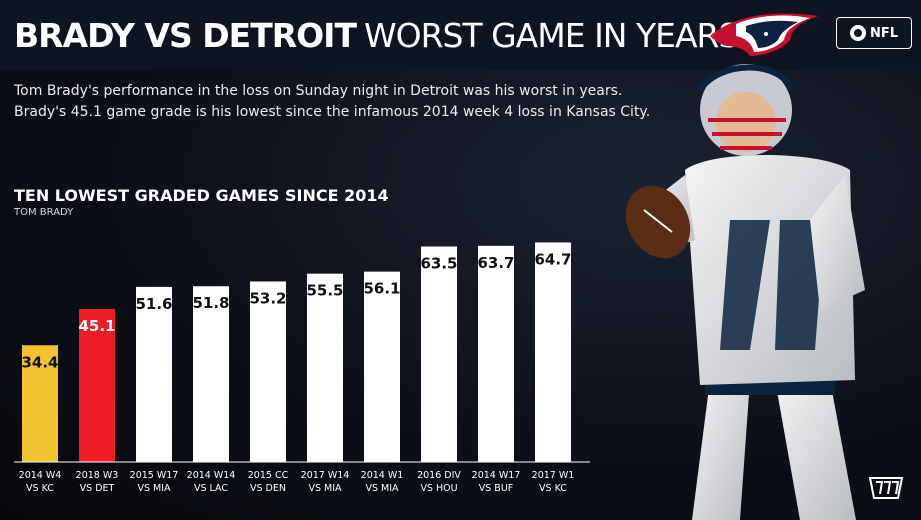 The height and width of the screenshot is (520, 921). Describe the element at coordinates (268, 475) in the screenshot. I see `category-label-game: 2015 CC` at that location.